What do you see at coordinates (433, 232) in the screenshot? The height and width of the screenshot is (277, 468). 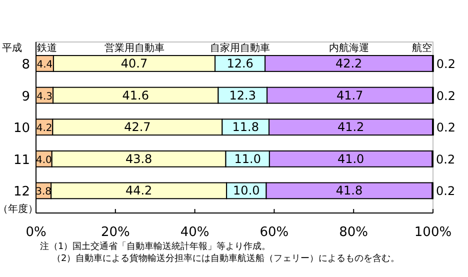 I see `x-tick-label: 100%` at bounding box center [433, 232].